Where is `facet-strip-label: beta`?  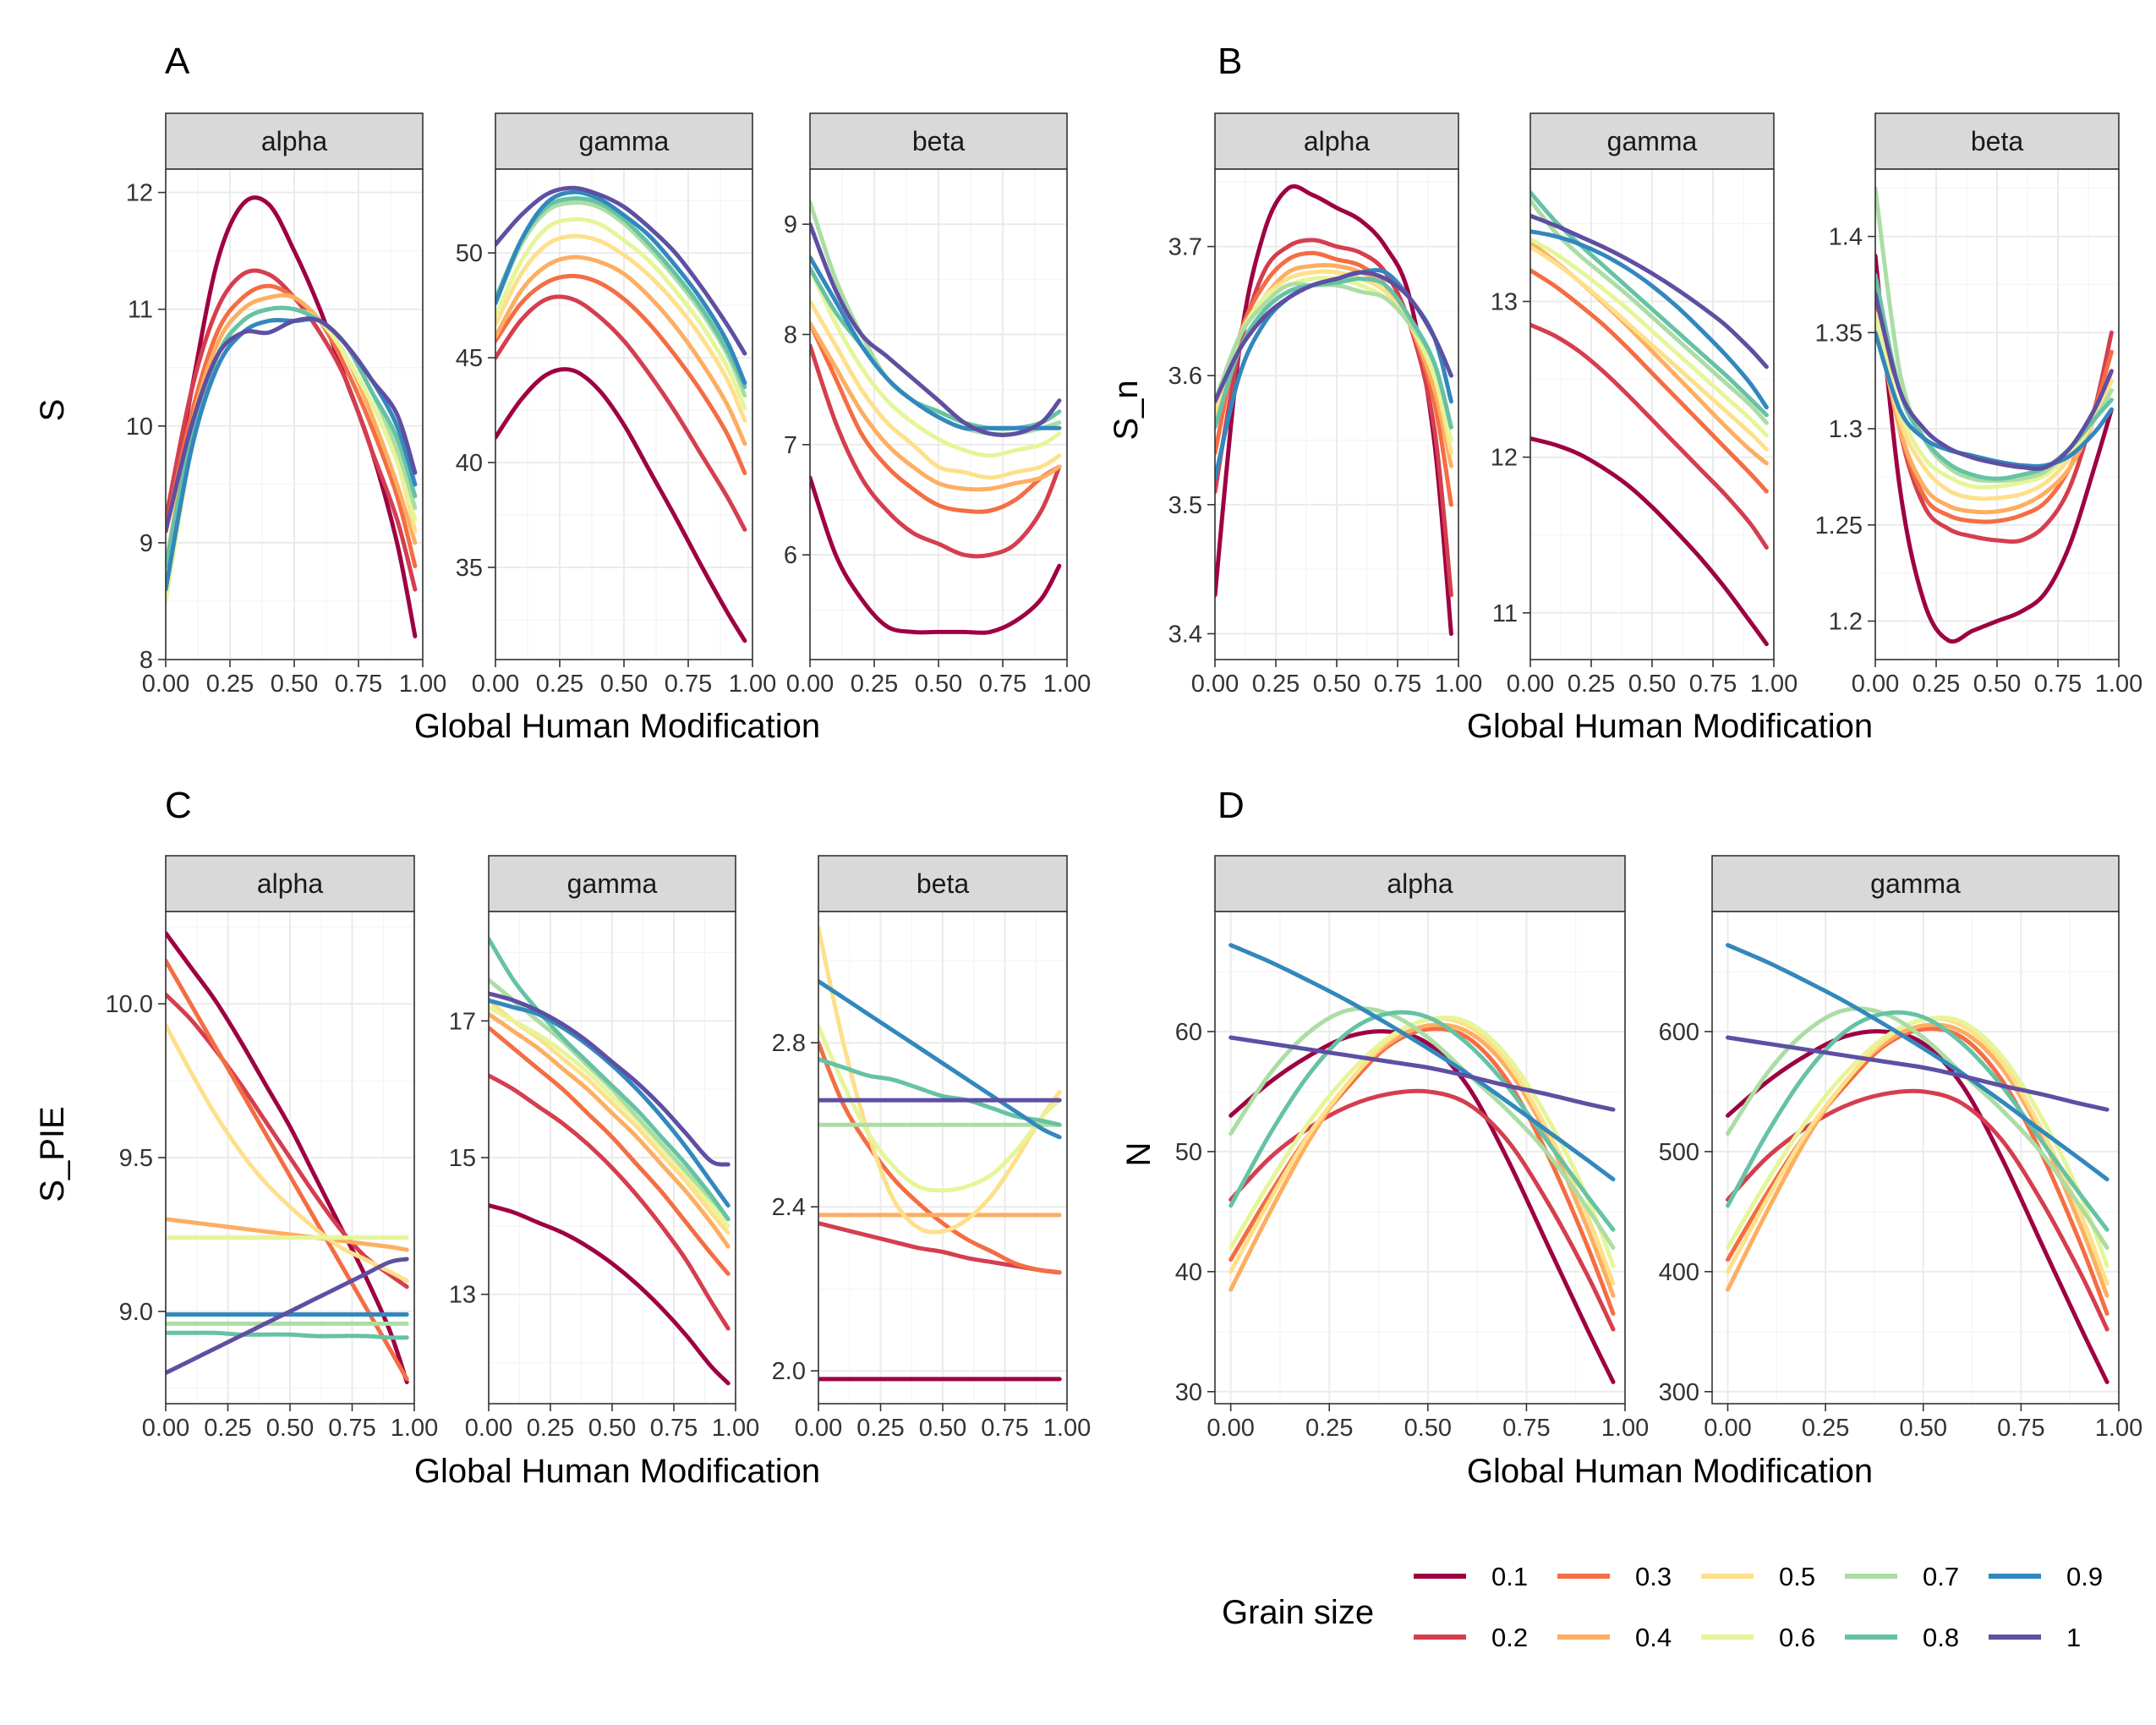
facet-strip-label: beta is located at coordinates (943, 883).